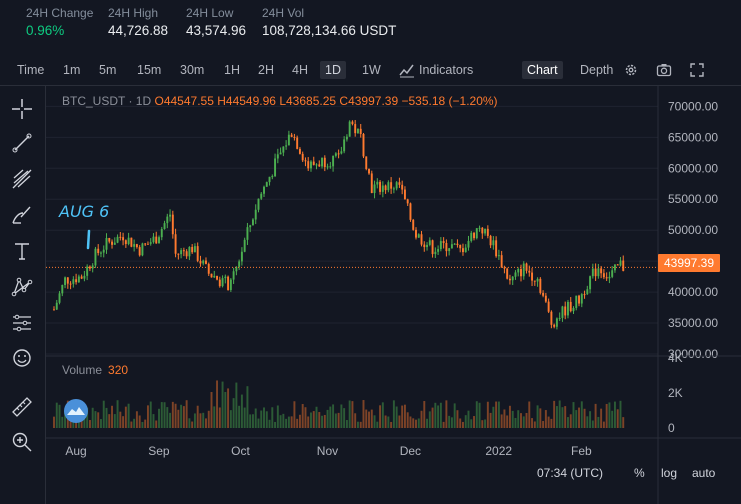  I want to click on brush-tool, so click(22, 215).